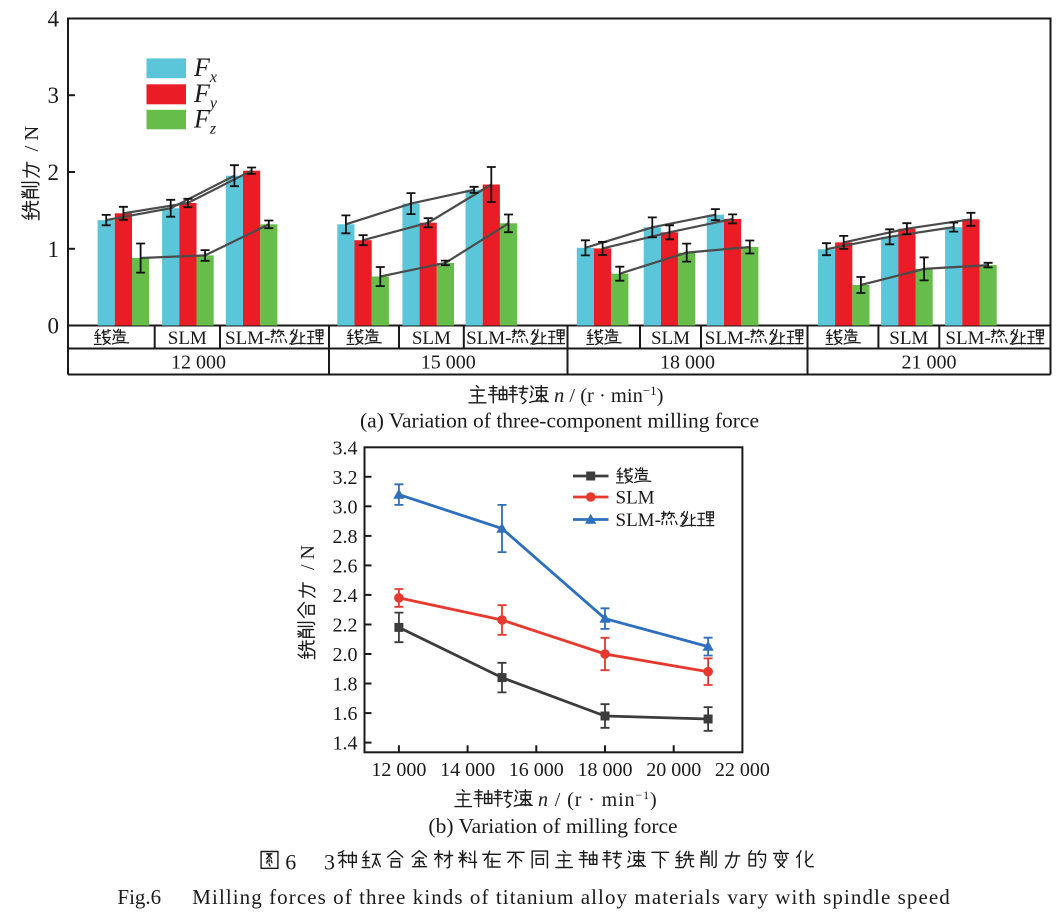  Describe the element at coordinates (673, 770) in the screenshot. I see `svg-text: 20 000` at that location.